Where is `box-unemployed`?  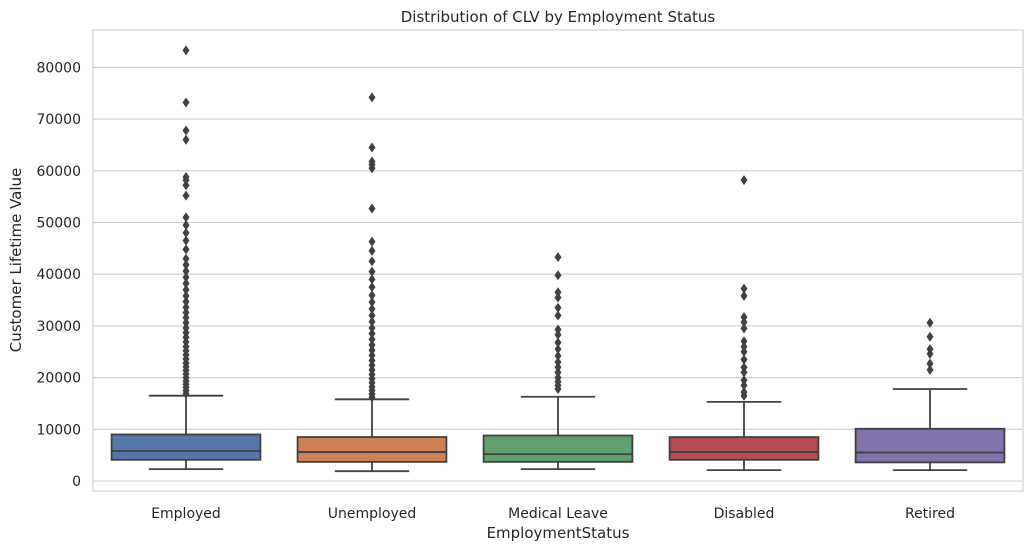 box-unemployed is located at coordinates (372, 282).